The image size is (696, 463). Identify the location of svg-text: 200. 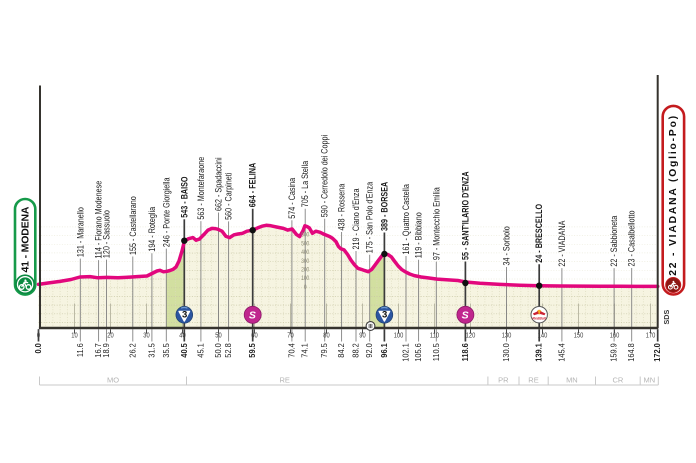
(305, 270).